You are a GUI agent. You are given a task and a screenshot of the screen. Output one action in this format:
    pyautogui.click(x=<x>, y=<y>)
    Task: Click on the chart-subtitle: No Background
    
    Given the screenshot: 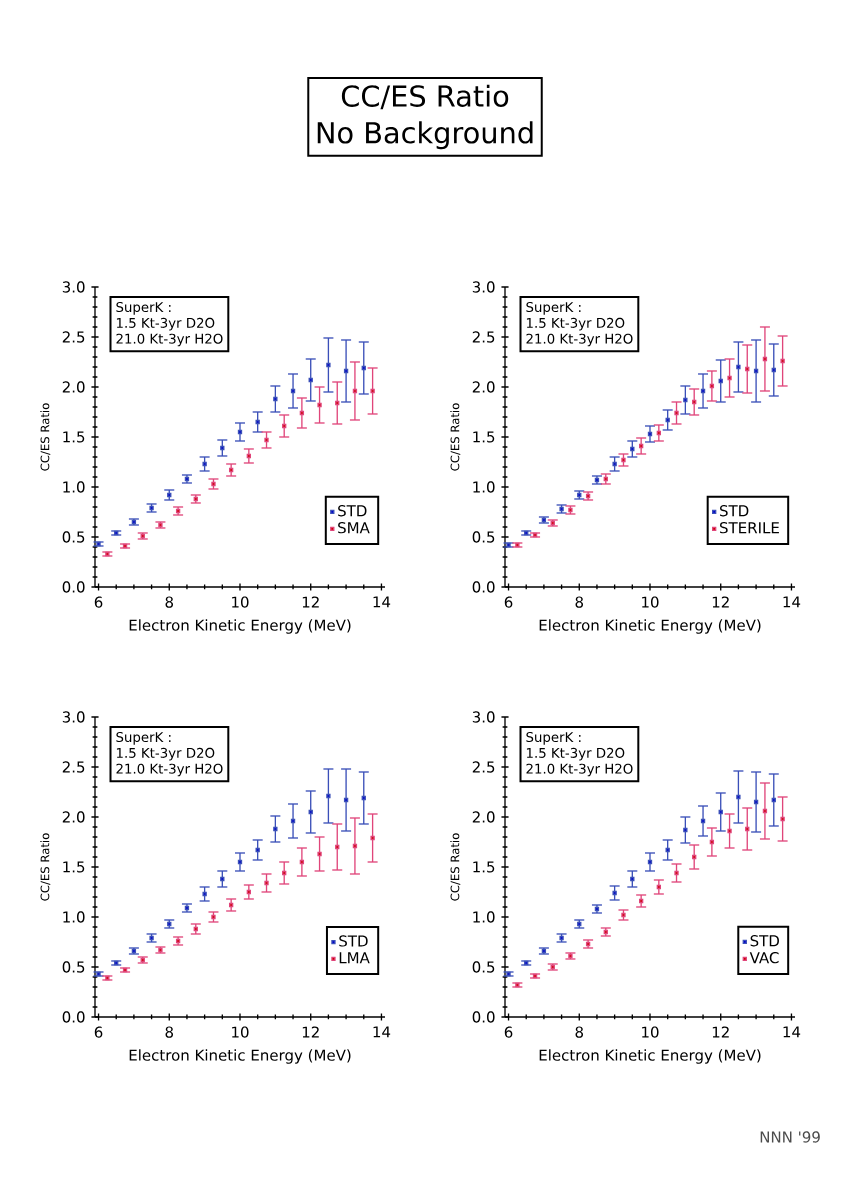 What is the action you would take?
    pyautogui.click(x=425, y=135)
    